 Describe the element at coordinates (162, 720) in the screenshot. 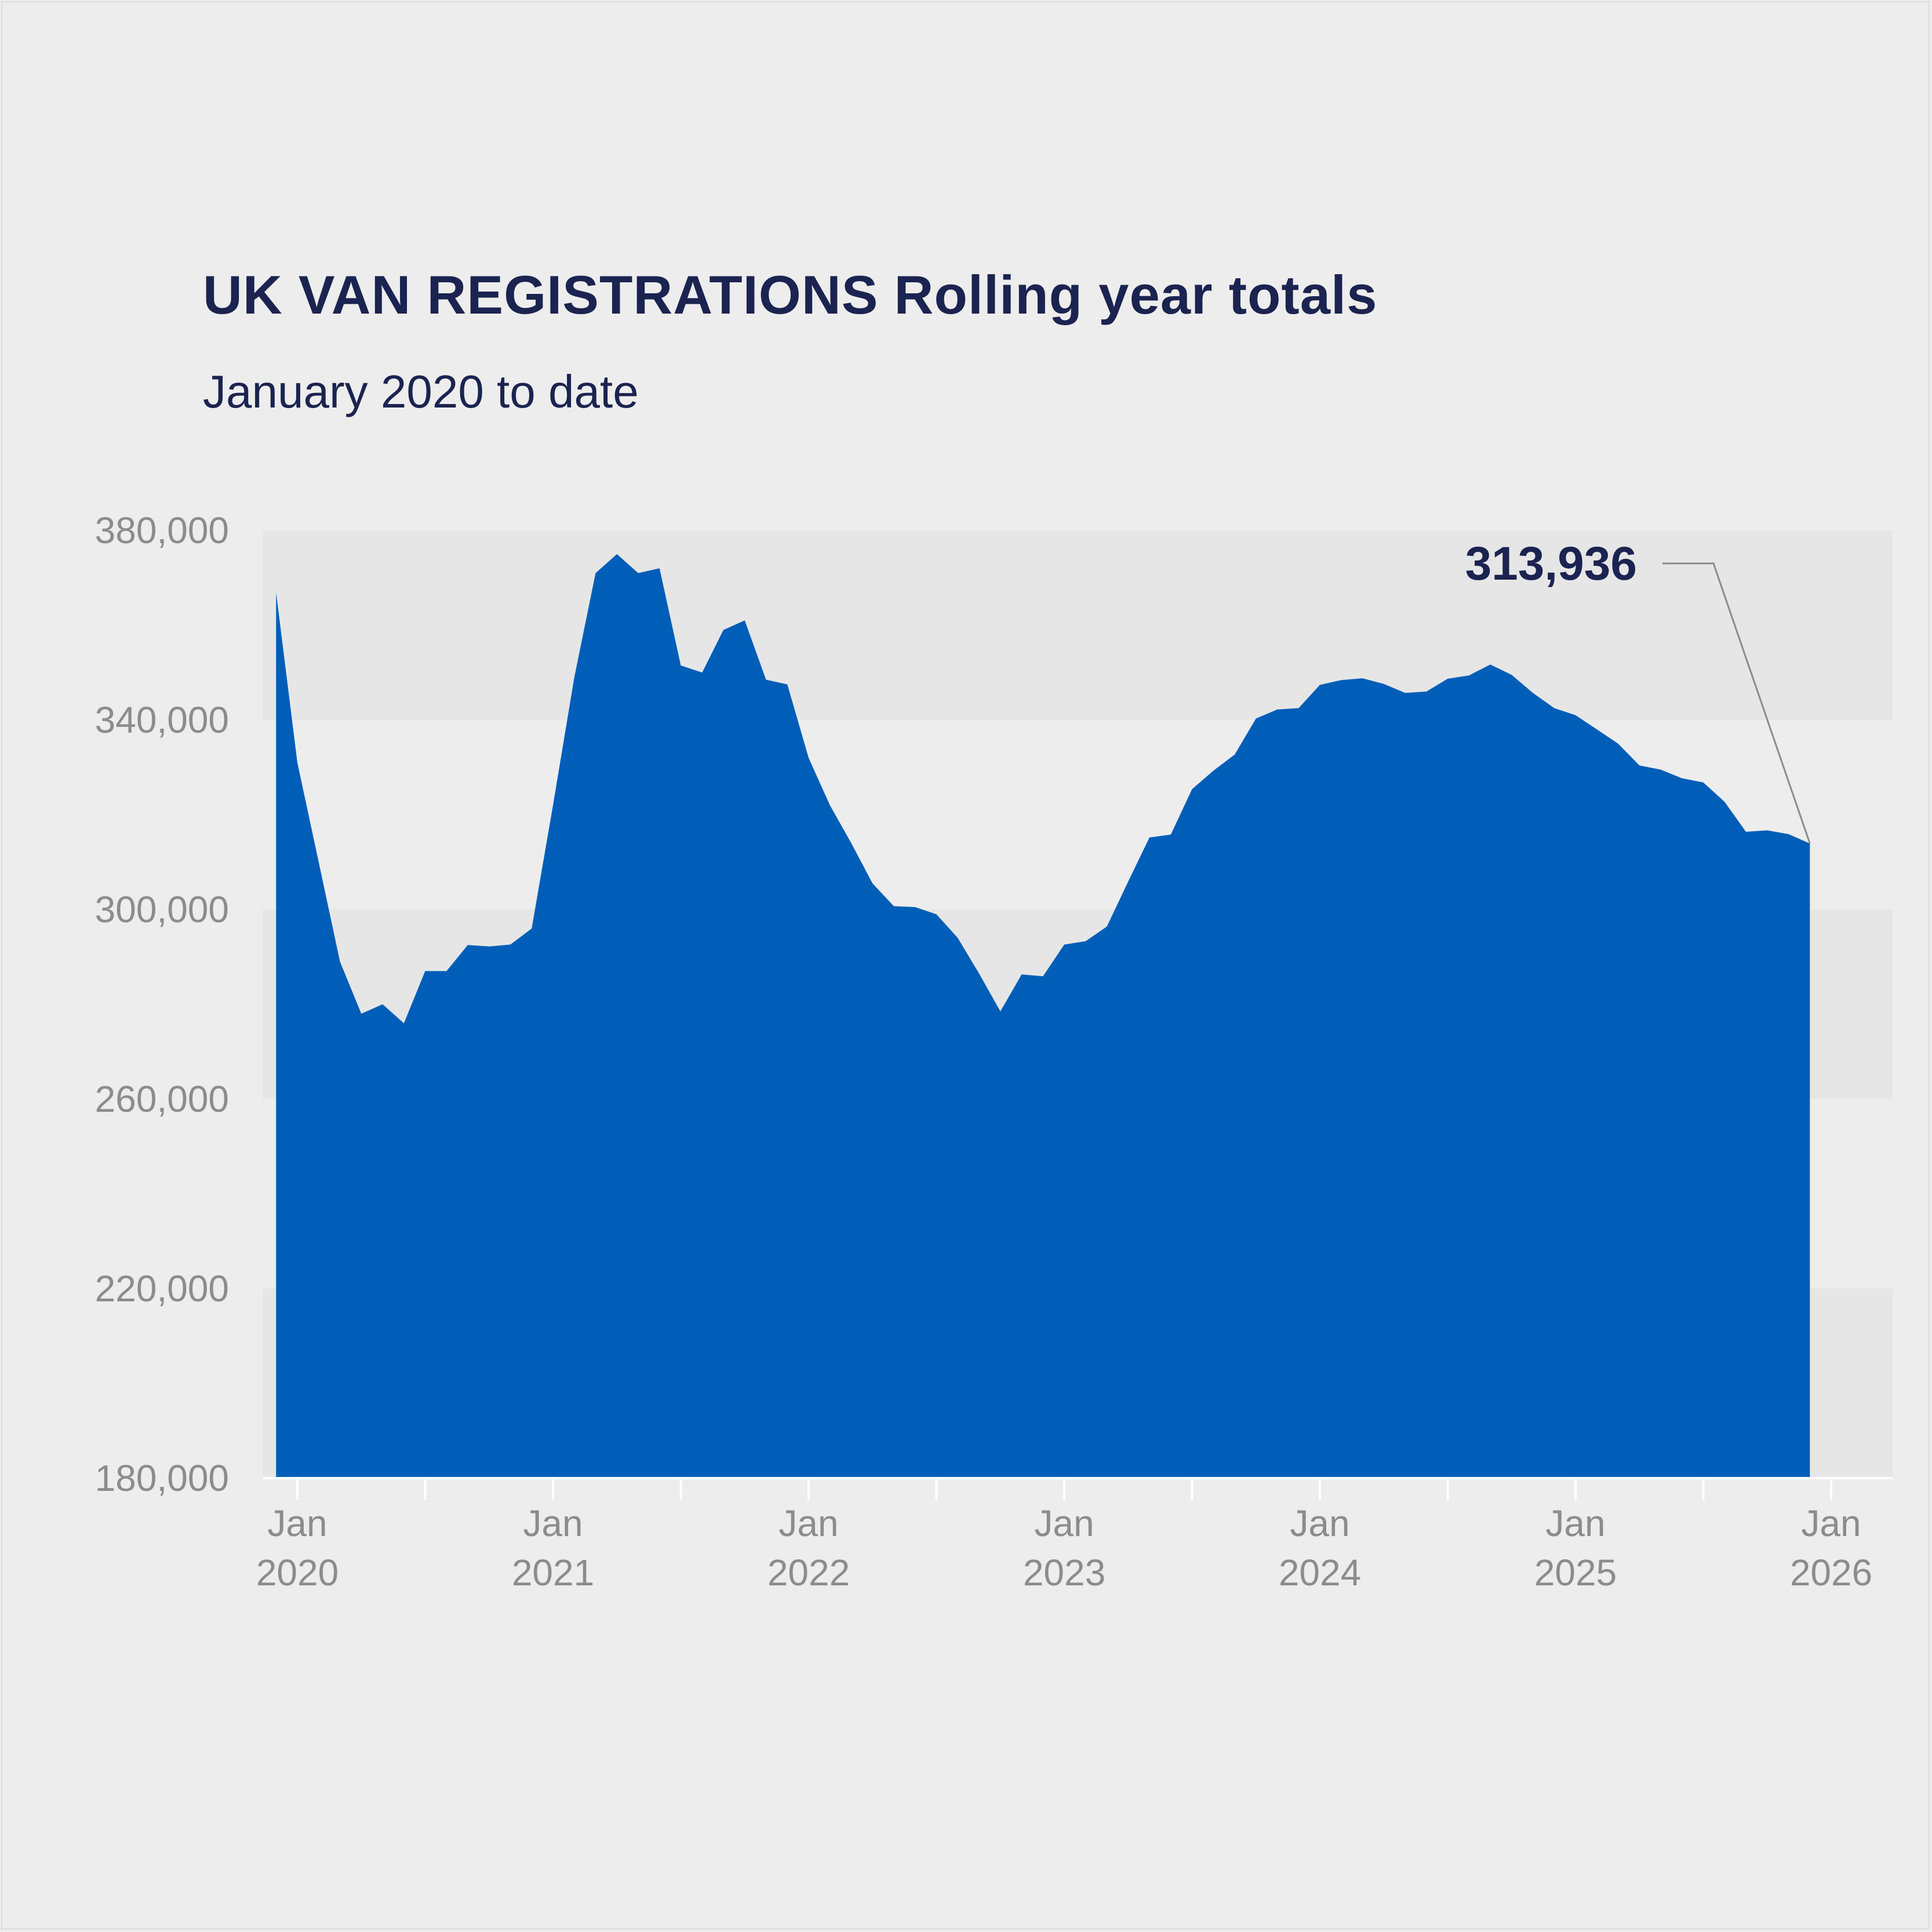

I see `y-tick-label: 340,000` at that location.